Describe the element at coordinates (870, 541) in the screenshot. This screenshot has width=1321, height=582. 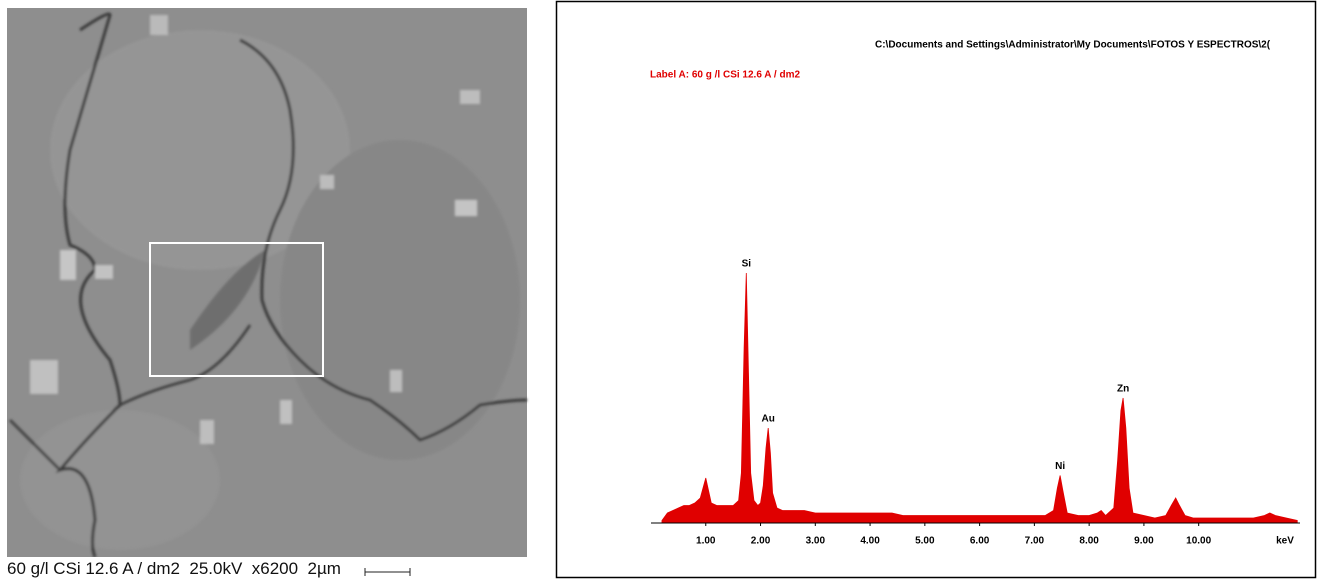
I see `x-tick-label: 4.00` at that location.